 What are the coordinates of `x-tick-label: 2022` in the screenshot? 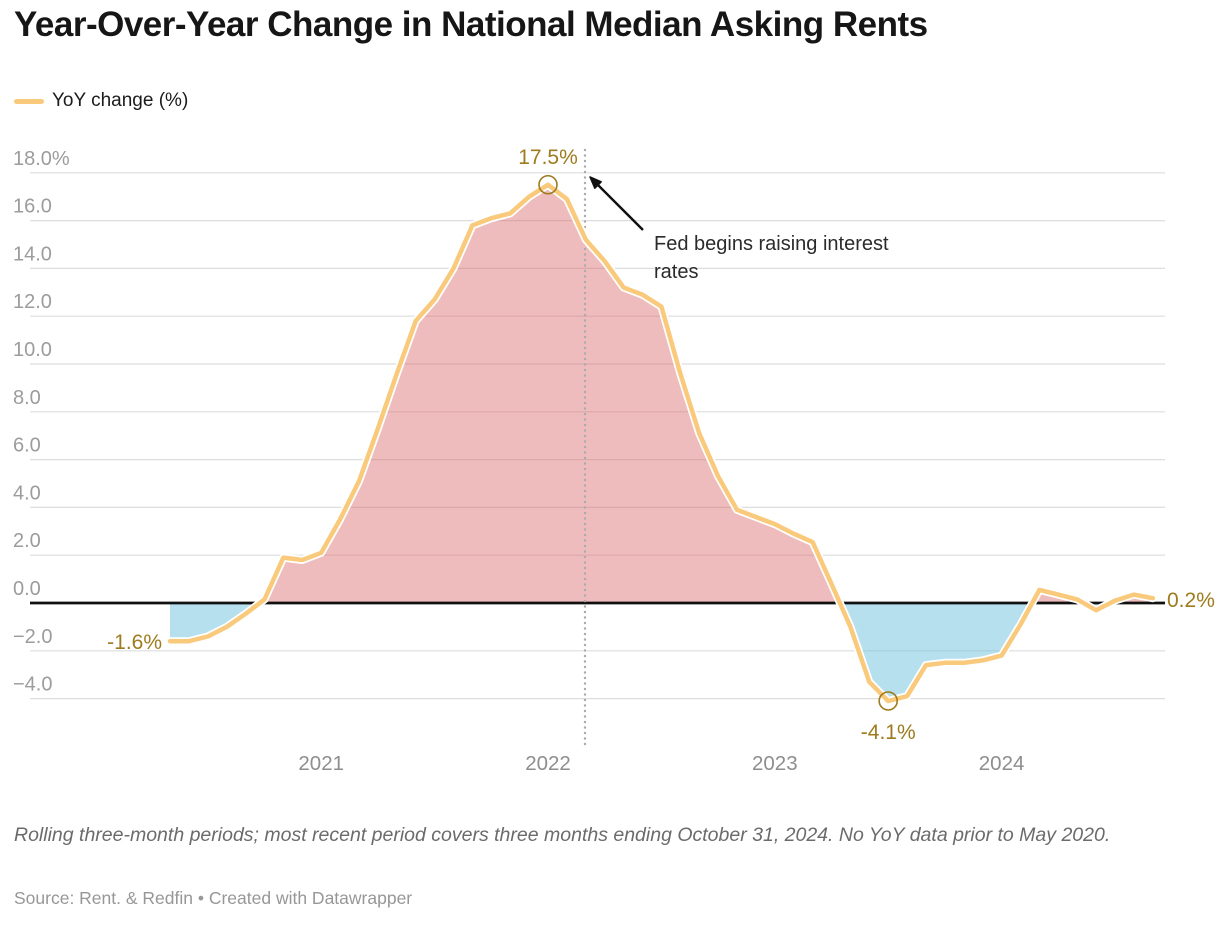 It's located at (548, 763).